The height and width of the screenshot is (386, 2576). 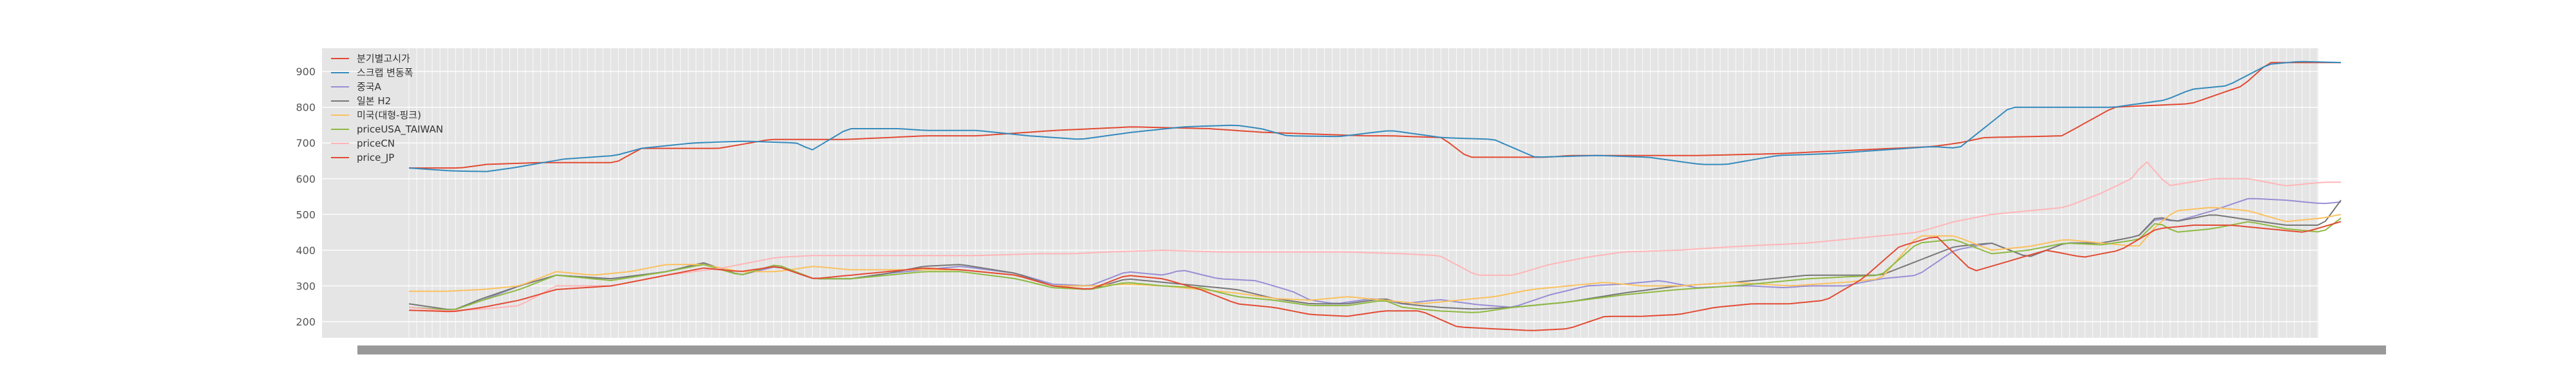 What do you see at coordinates (306, 179) in the screenshot?
I see `y-tick-label: 600` at bounding box center [306, 179].